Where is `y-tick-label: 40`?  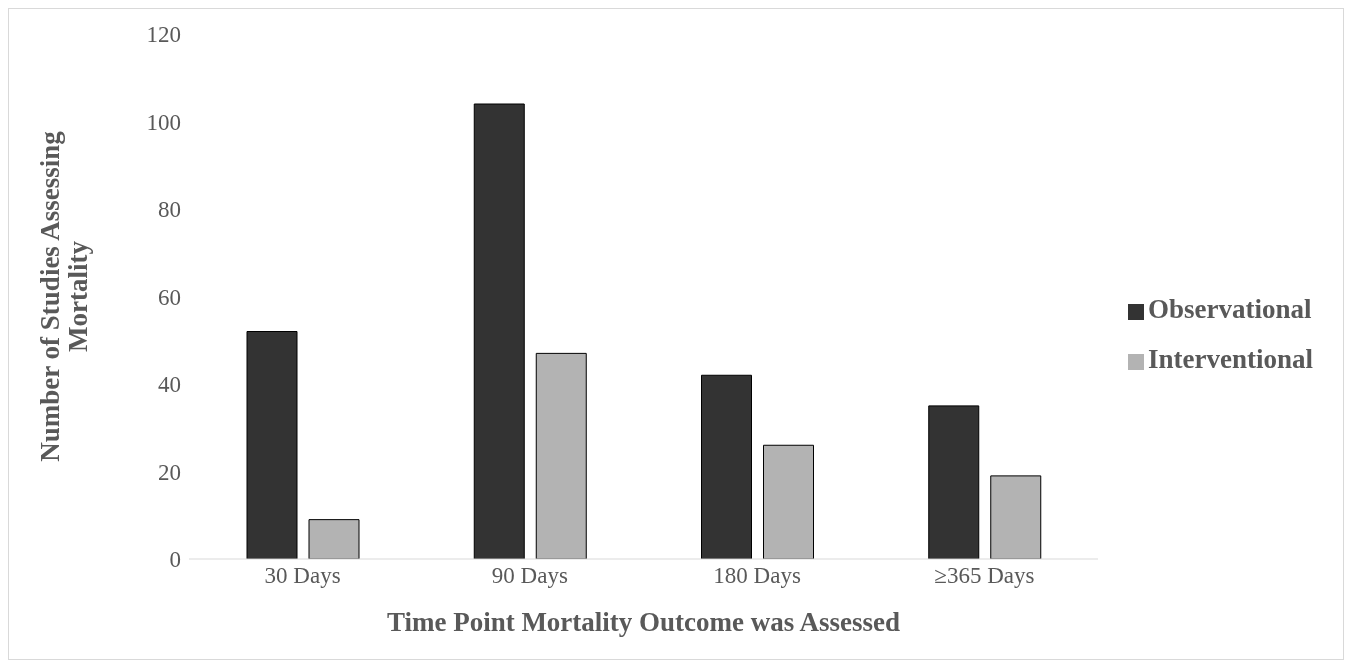 y-tick-label: 40 is located at coordinates (169, 385).